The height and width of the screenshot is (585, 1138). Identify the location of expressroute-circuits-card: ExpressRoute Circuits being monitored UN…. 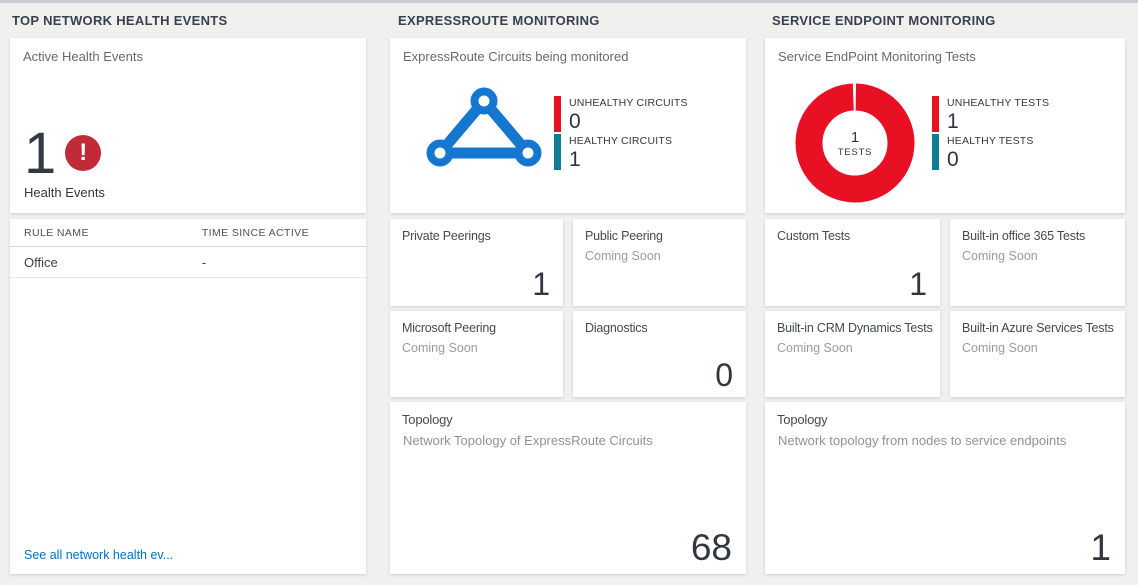
(568, 125).